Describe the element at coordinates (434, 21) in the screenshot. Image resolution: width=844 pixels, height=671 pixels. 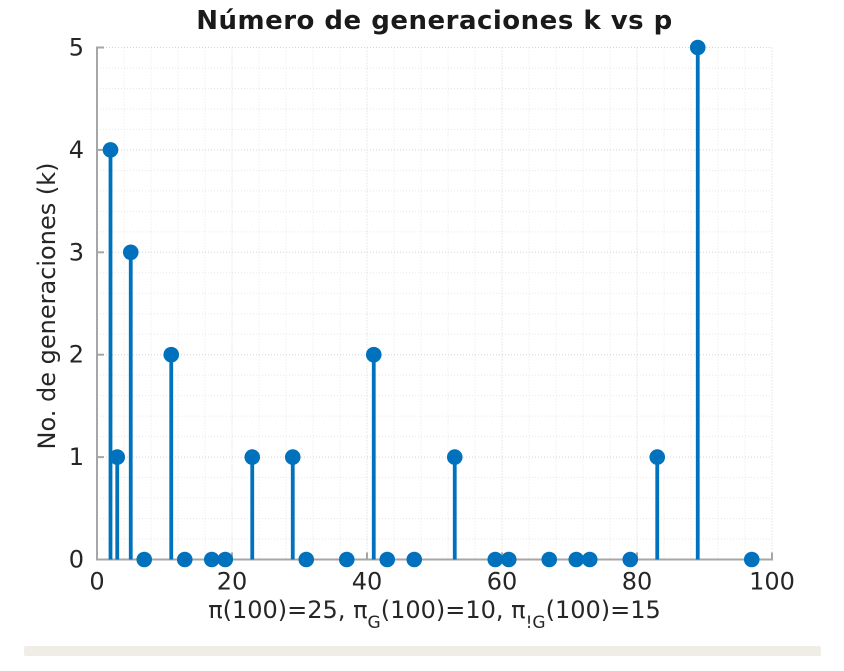
I see `chart-title: Número de generaciones k vs p` at that location.